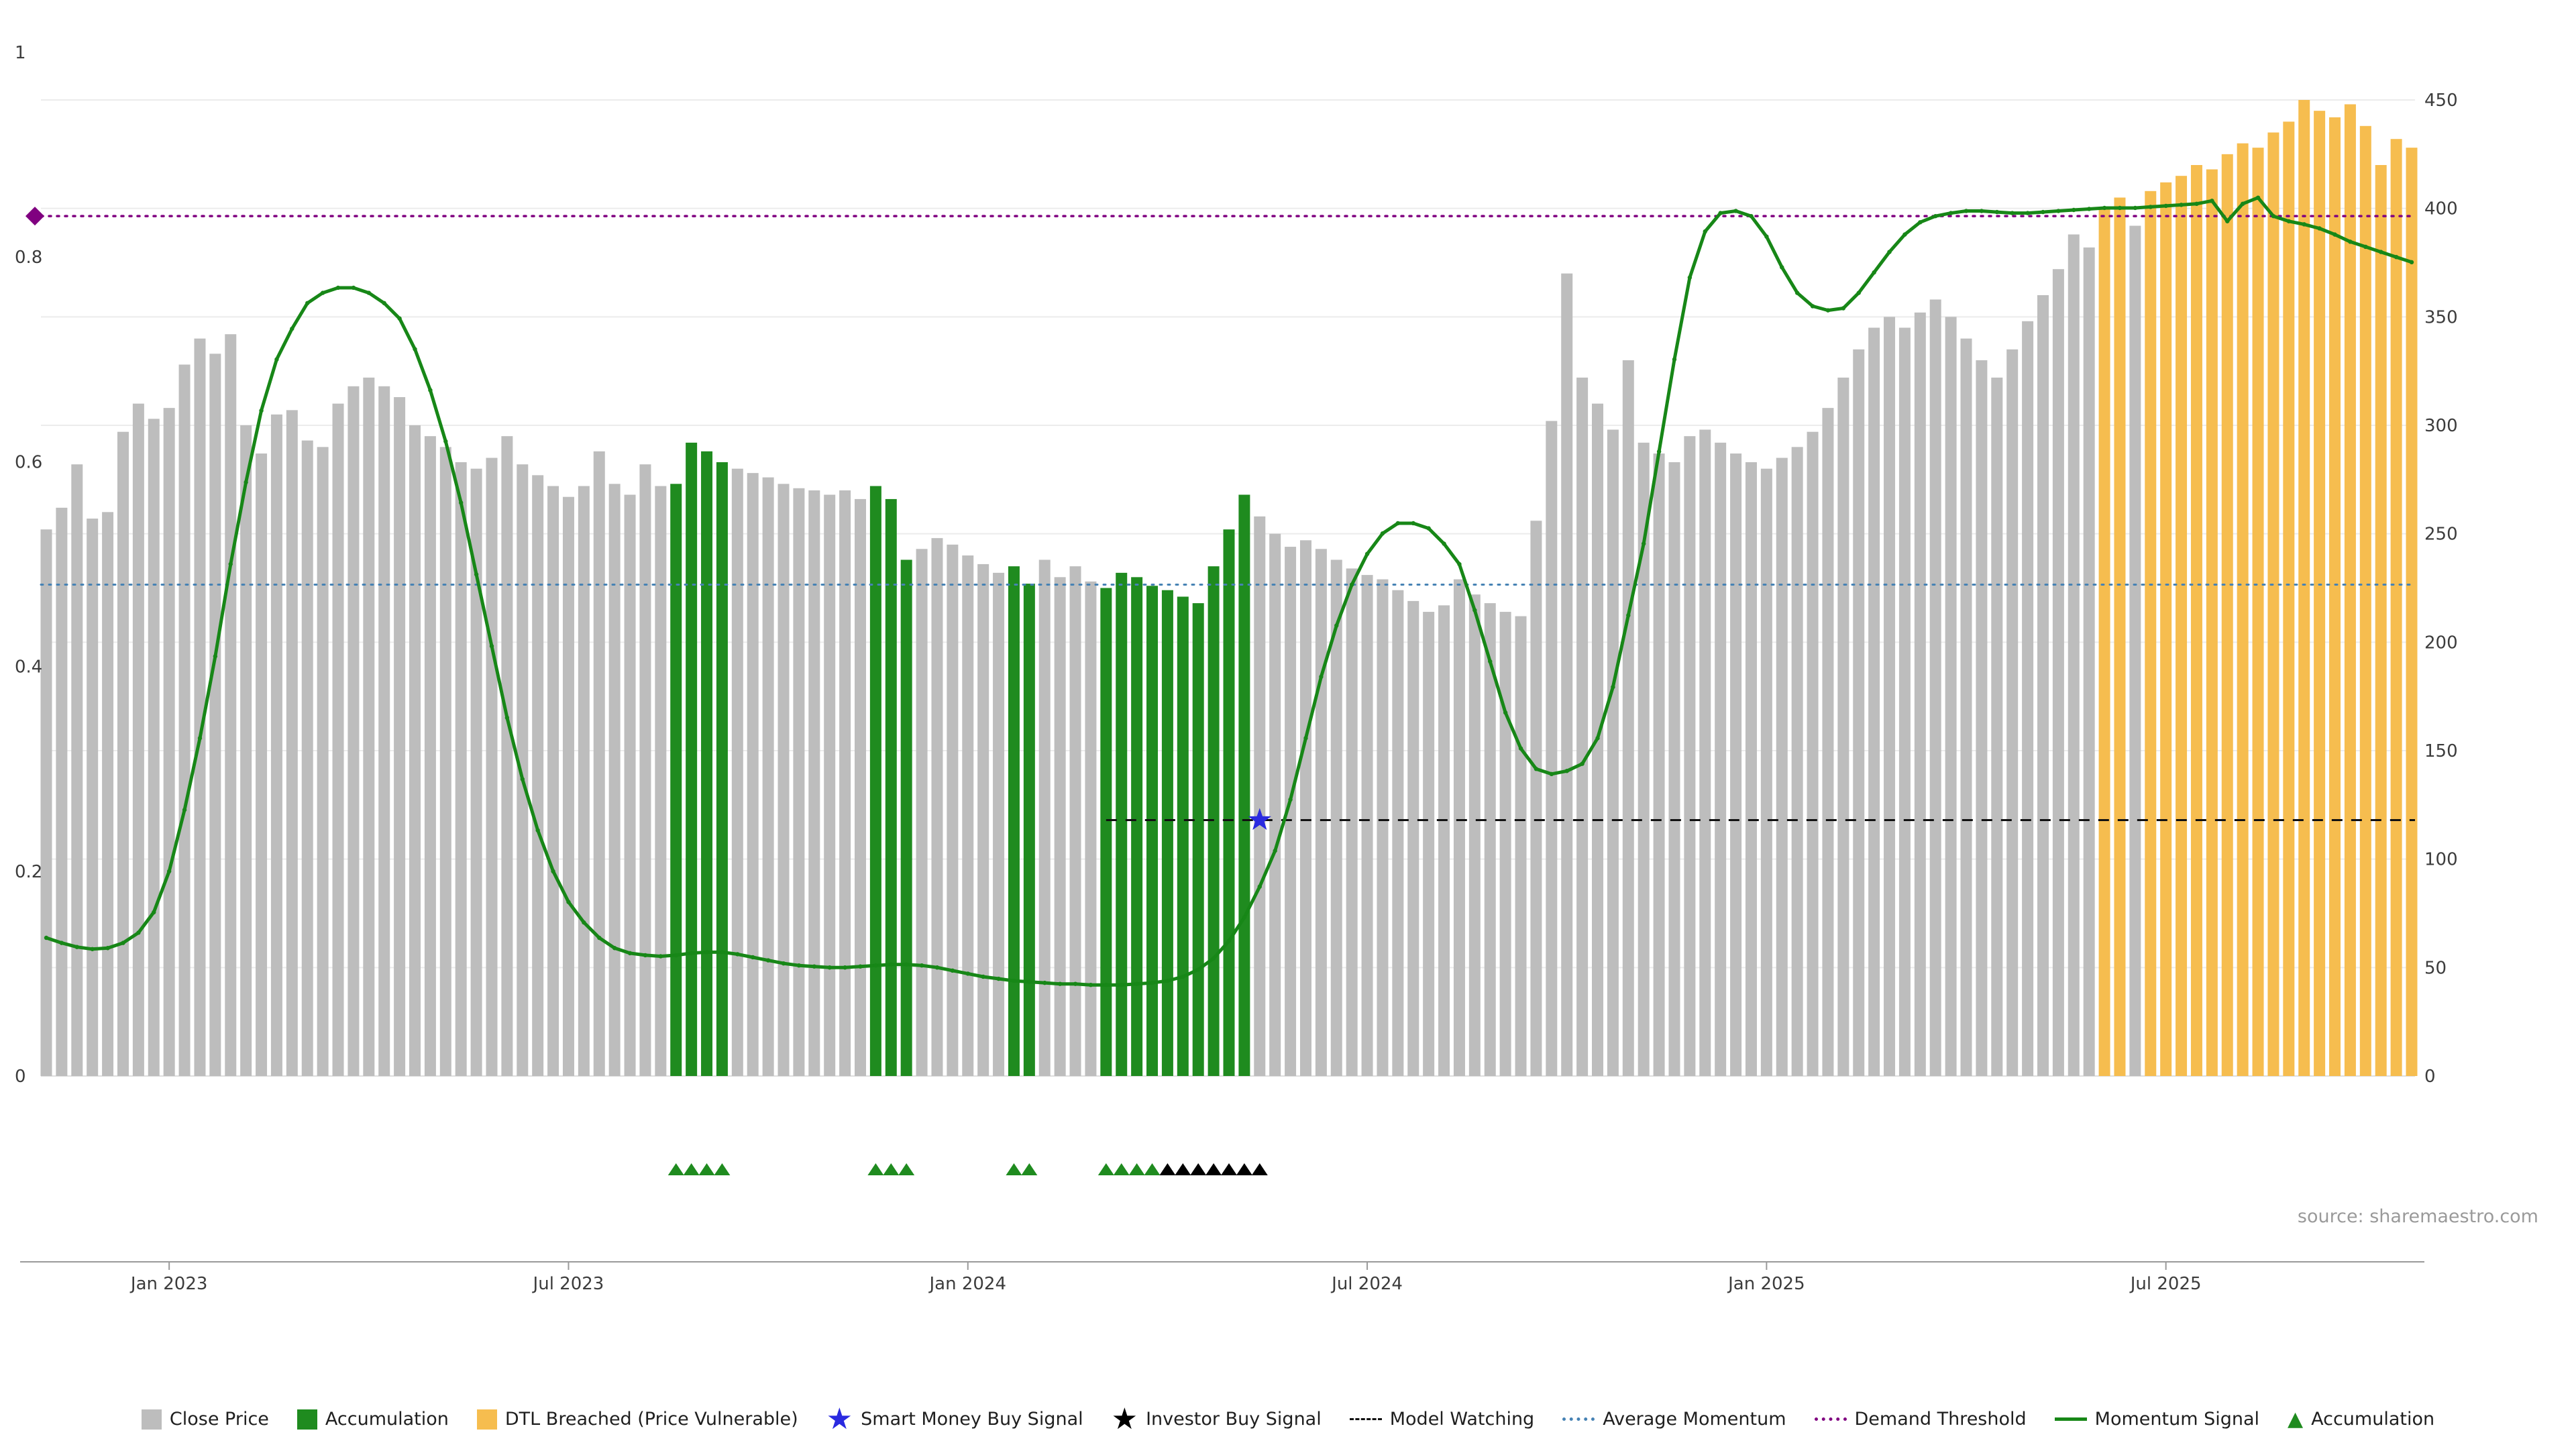  Describe the element at coordinates (2070, 1419) in the screenshot. I see `legend-solid-line-swatch` at that location.